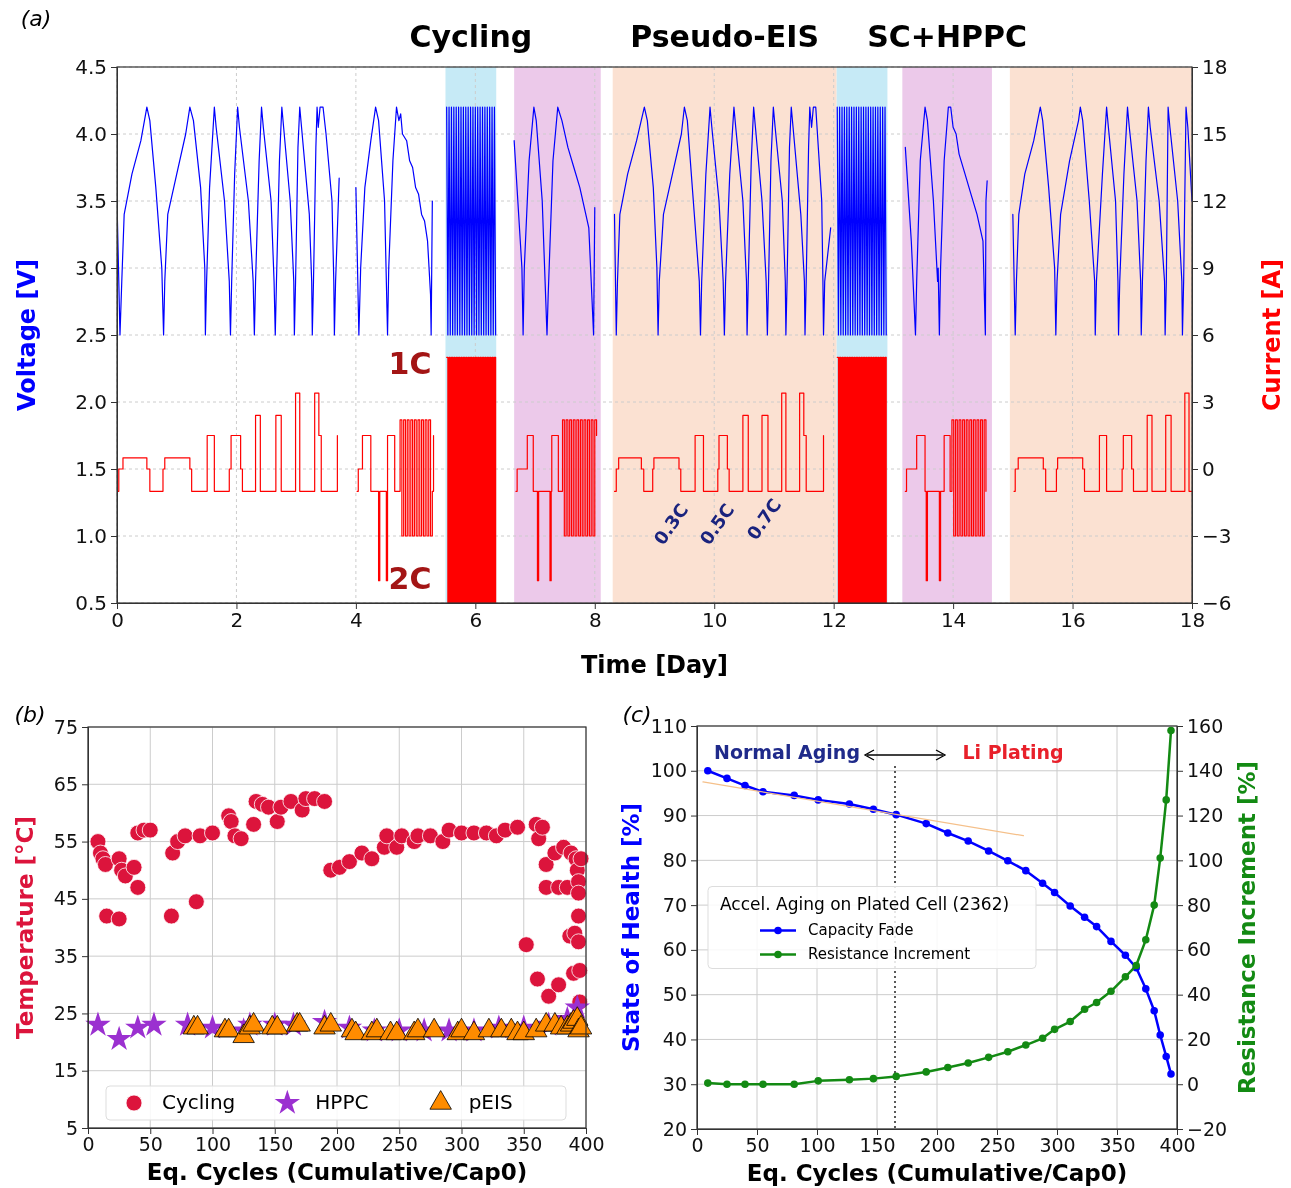 This screenshot has height=1188, width=1291. What do you see at coordinates (715, 620) in the screenshot?
I see `x-tick-label: 10` at bounding box center [715, 620].